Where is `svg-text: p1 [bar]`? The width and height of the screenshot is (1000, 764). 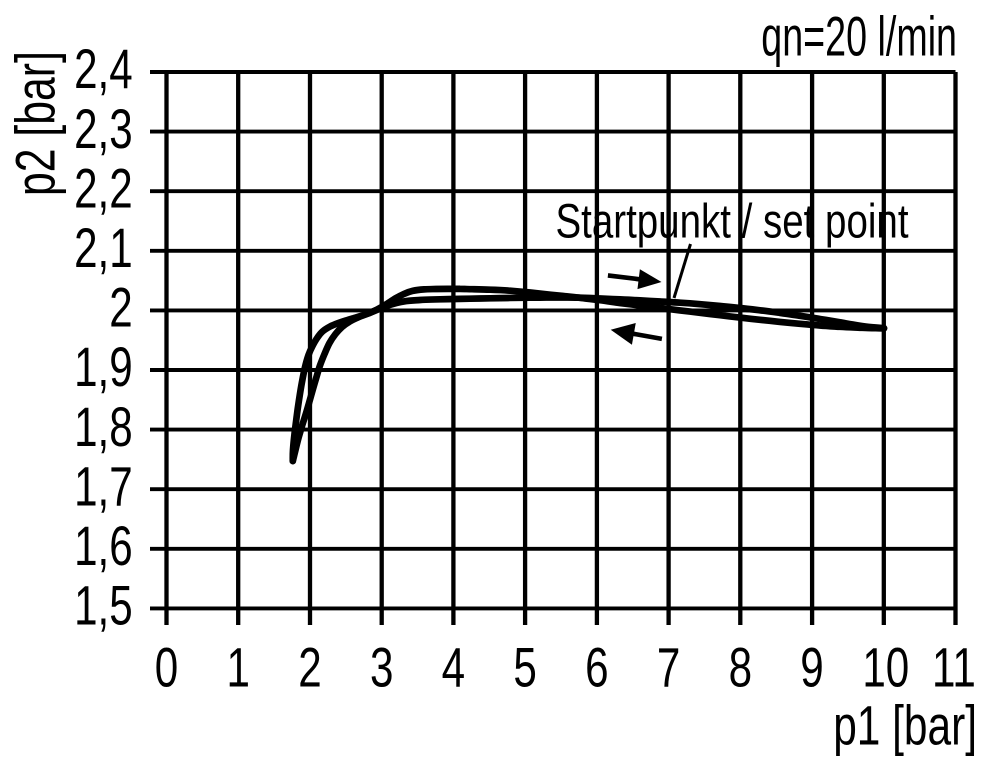 svg-text: p1 [bar] is located at coordinates (905, 726).